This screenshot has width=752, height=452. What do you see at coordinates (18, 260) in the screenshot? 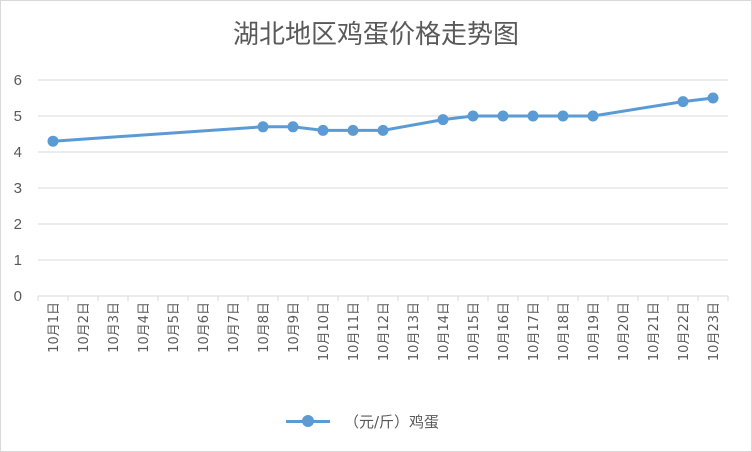
I see `y-tick-label: 1` at bounding box center [18, 260].